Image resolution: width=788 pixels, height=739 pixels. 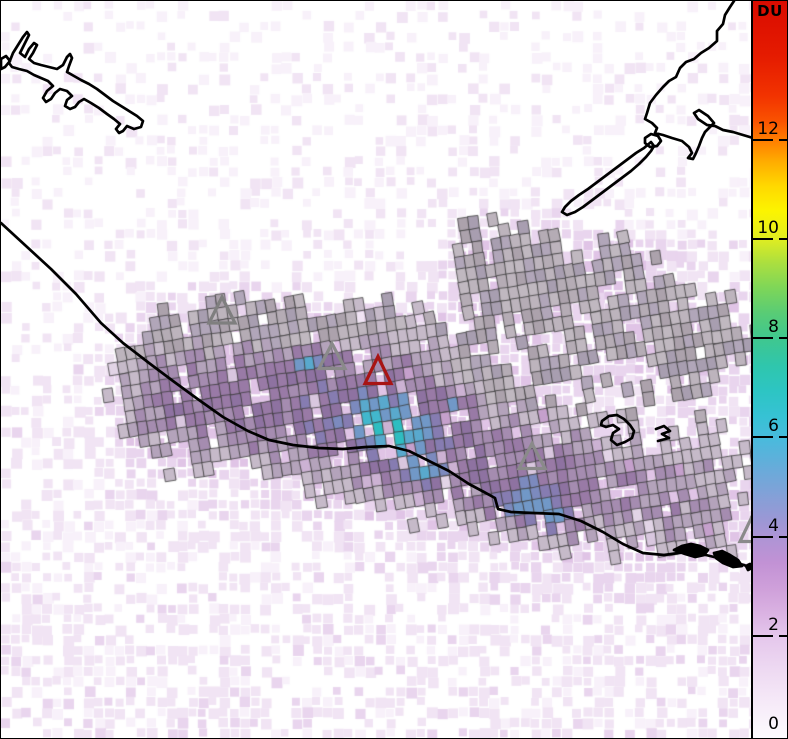 What do you see at coordinates (773, 724) in the screenshot?
I see `colorbar-tick-label-0: 0` at bounding box center [773, 724].